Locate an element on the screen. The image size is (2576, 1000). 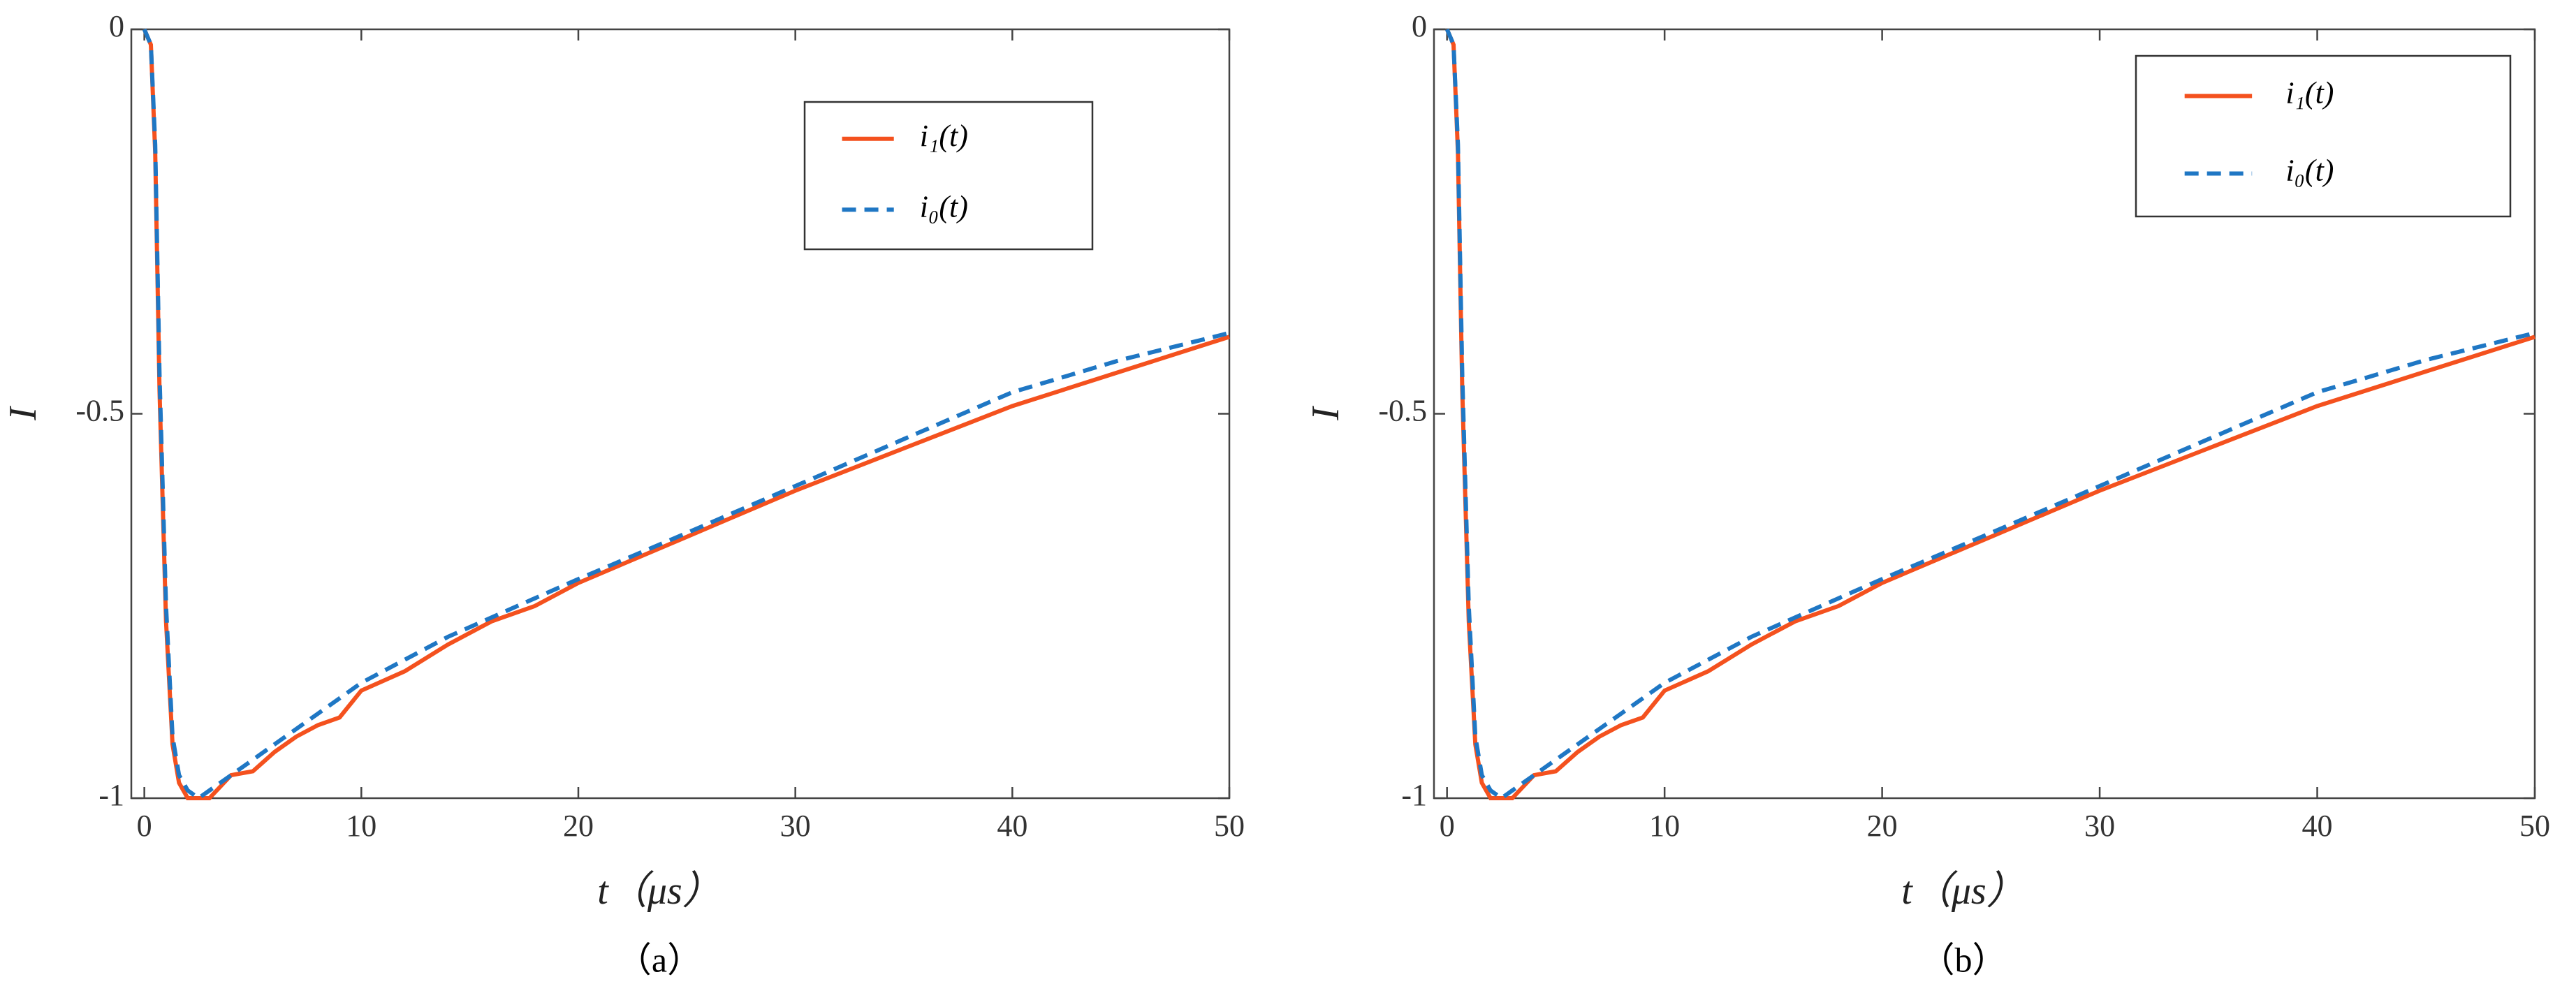
panel-caption: （a） is located at coordinates (659, 959).